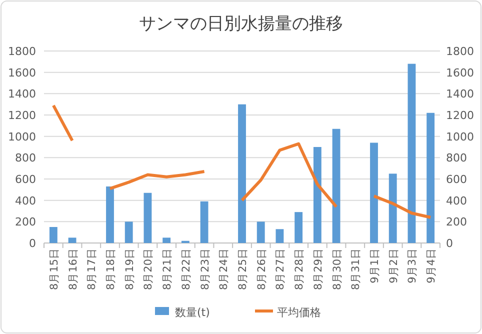  What do you see at coordinates (25, 201) in the screenshot?
I see `y-tick-label: 400` at bounding box center [25, 201].